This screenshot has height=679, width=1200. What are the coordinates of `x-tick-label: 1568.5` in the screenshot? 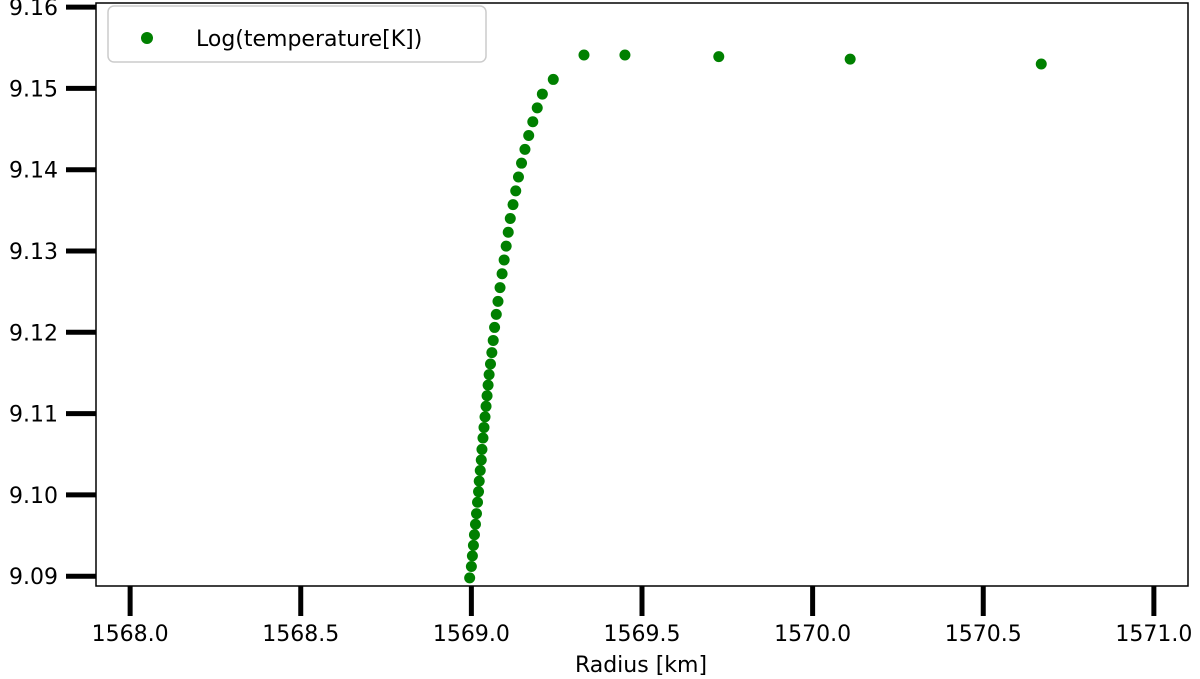 It's located at (300, 634).